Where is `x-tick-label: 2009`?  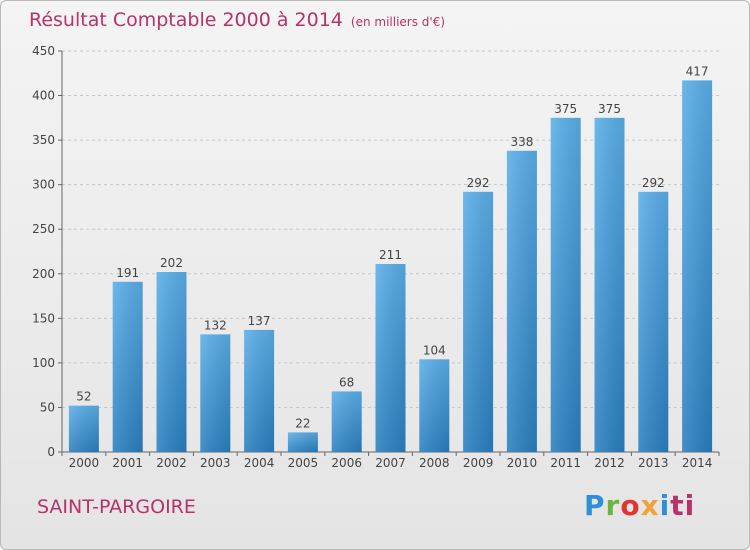 x-tick-label: 2009 is located at coordinates (478, 463).